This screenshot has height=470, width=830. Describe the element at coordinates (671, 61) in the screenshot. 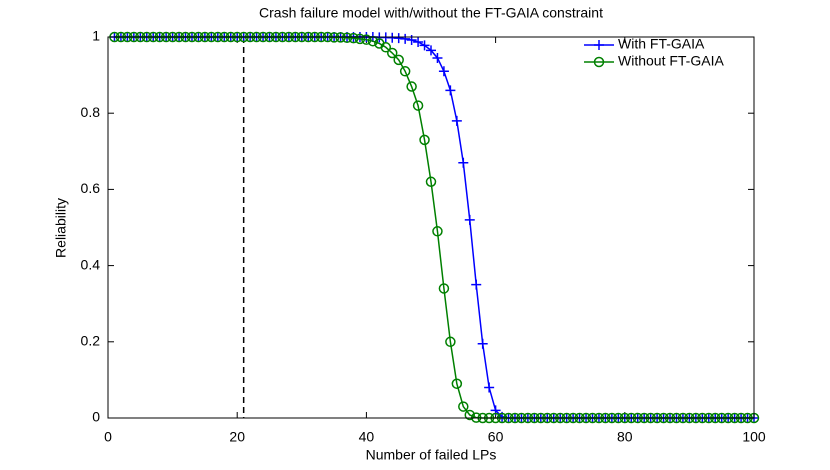

I see `legend-label: Without FT-GAIA` at that location.